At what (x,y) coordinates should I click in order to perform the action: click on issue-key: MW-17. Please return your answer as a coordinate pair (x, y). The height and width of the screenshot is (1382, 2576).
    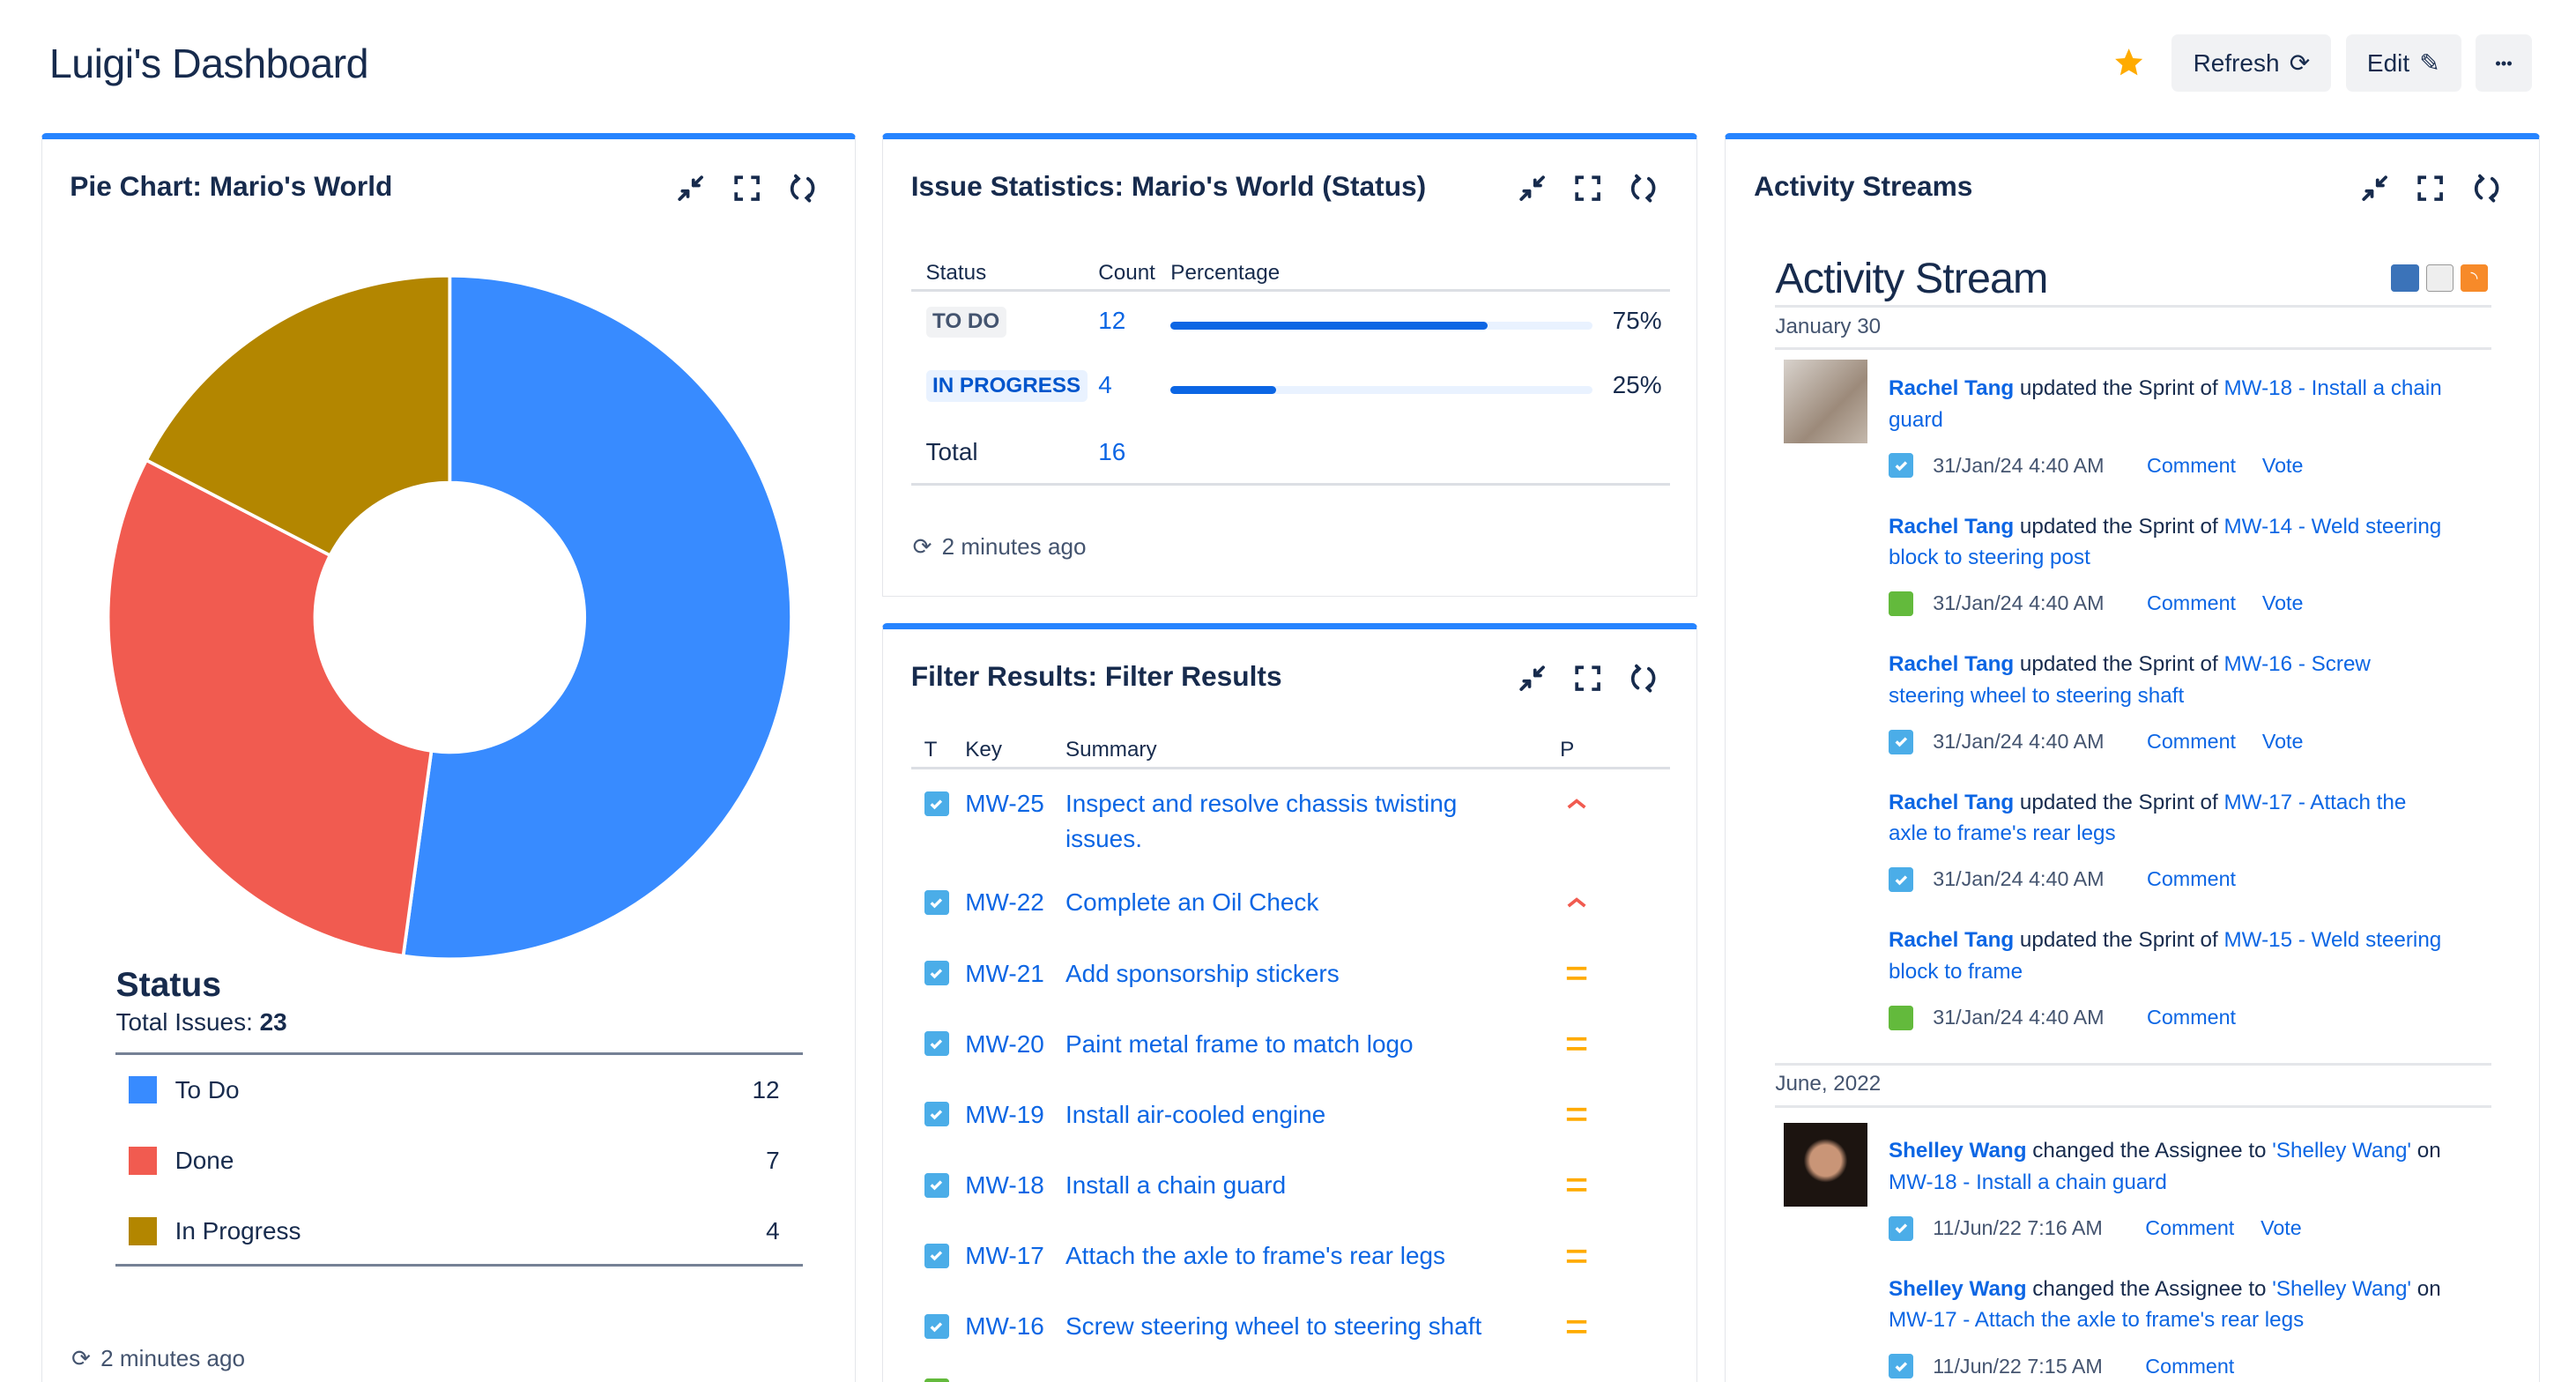
    Looking at the image, I should click on (1004, 1256).